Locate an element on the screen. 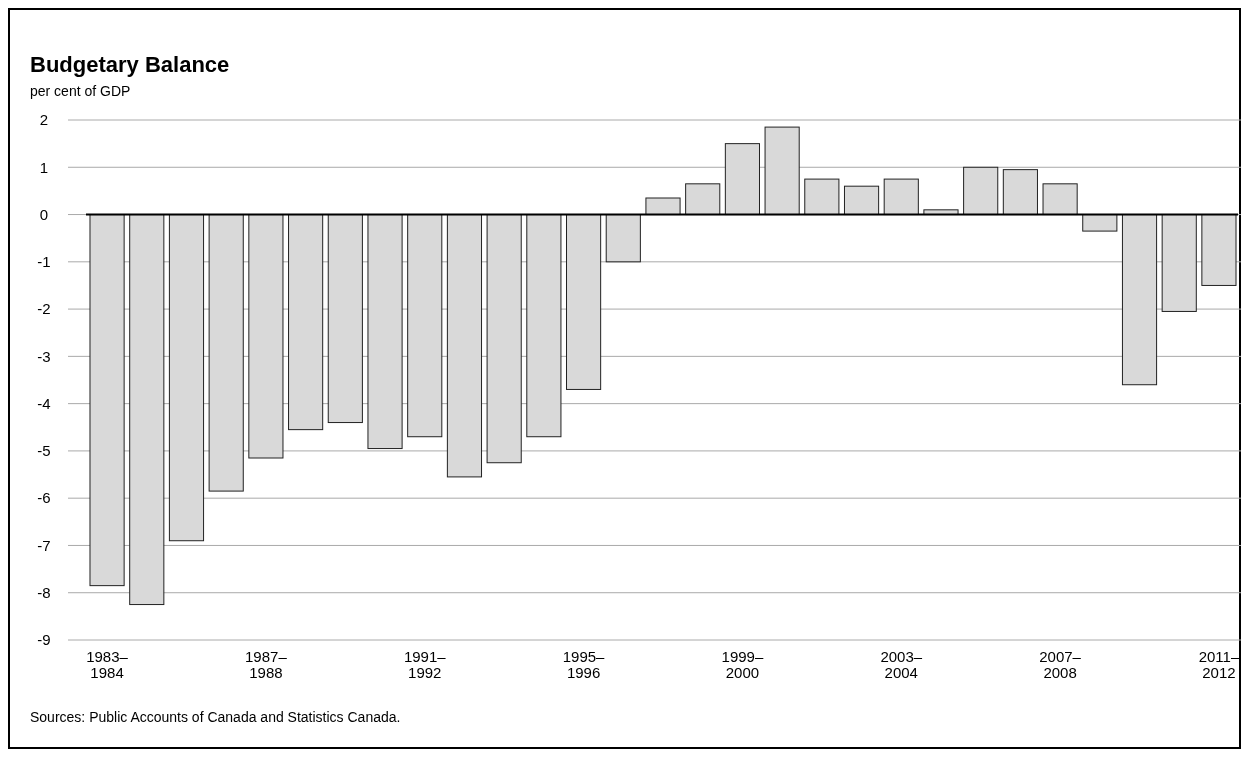 The image size is (1249, 757). y-tick-label: -9 is located at coordinates (44, 640).